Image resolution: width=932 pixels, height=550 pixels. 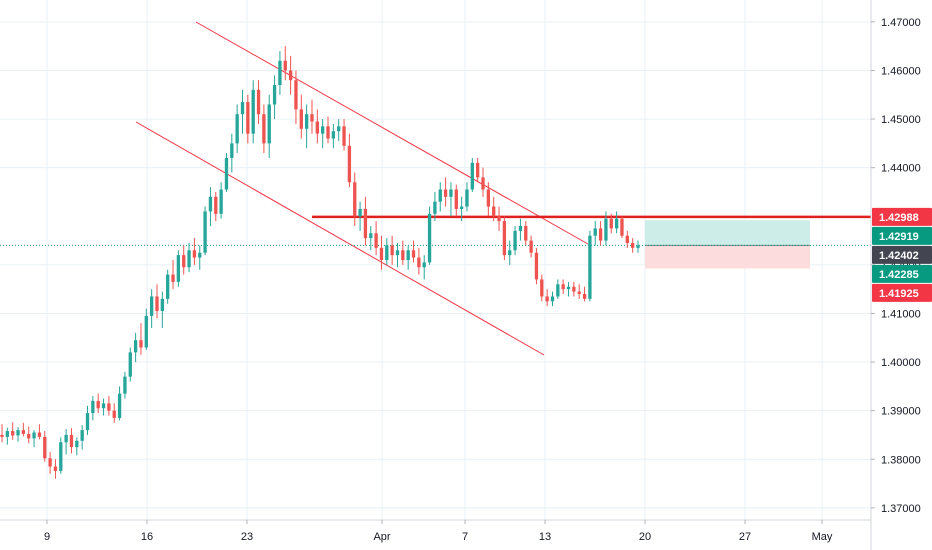 What do you see at coordinates (645, 537) in the screenshot?
I see `time-tick-label: 20` at bounding box center [645, 537].